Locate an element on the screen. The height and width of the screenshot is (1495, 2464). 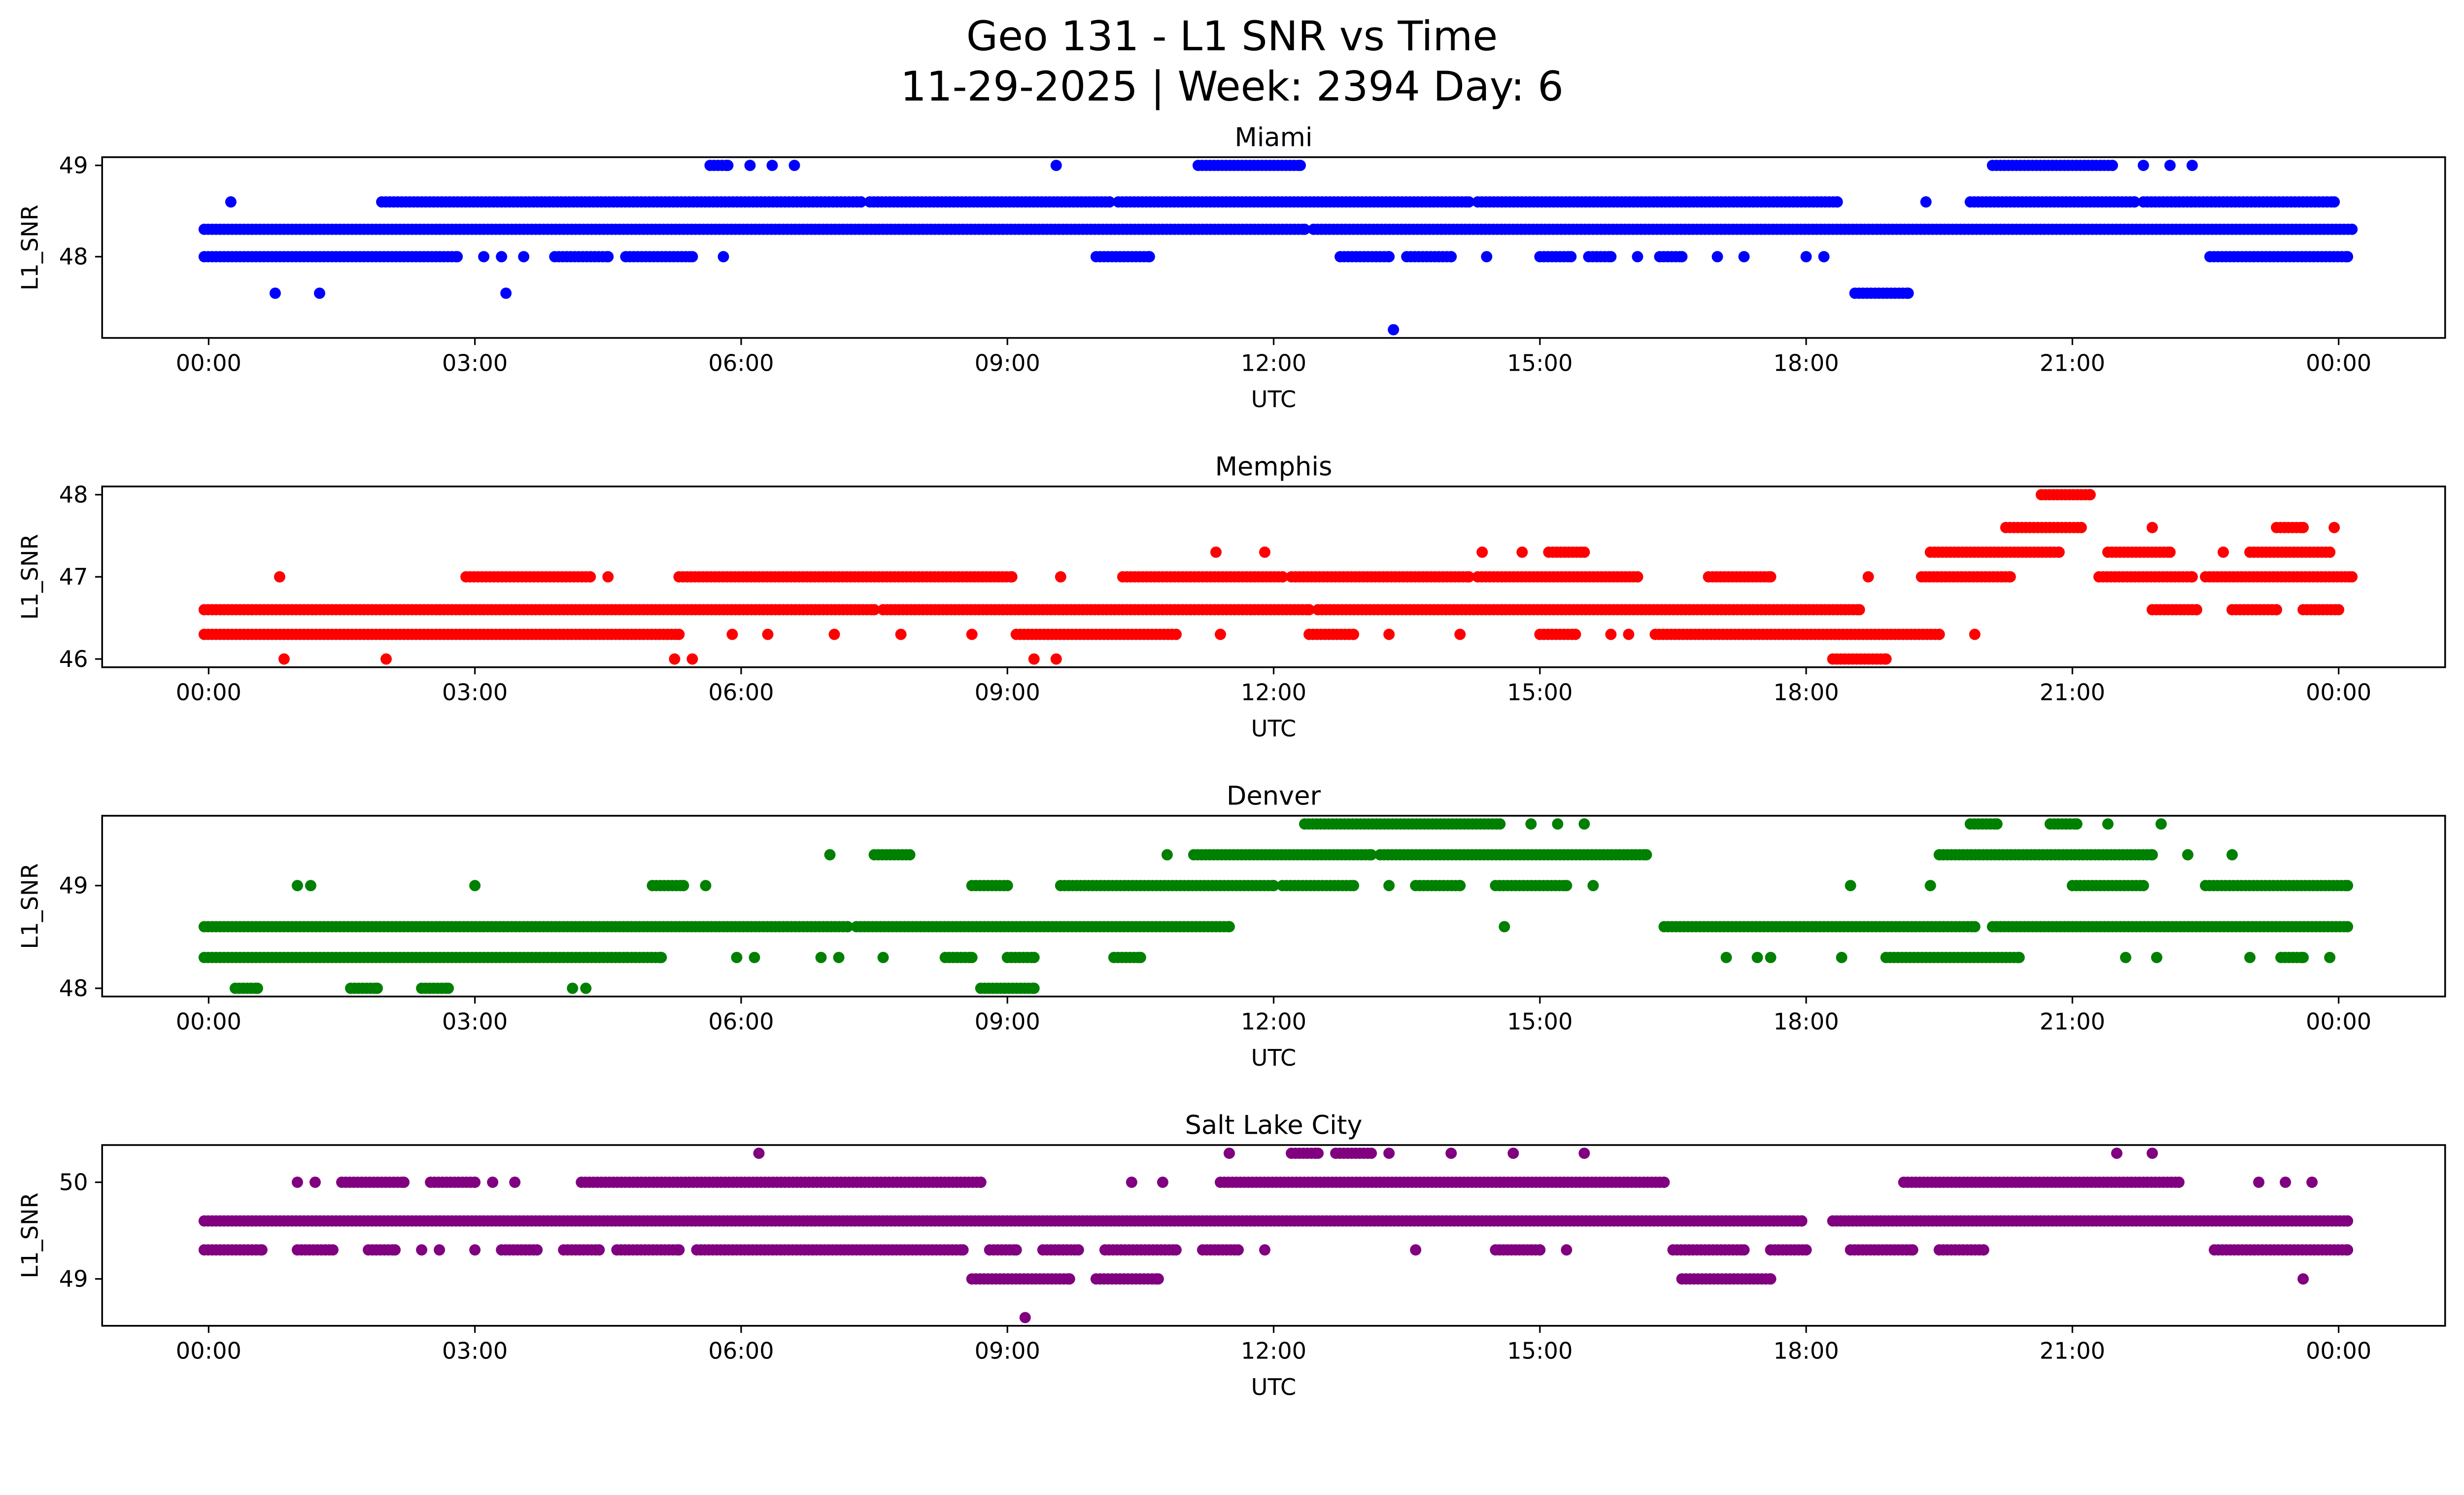
subplot-title-memphis: Memphis is located at coordinates (1274, 467).